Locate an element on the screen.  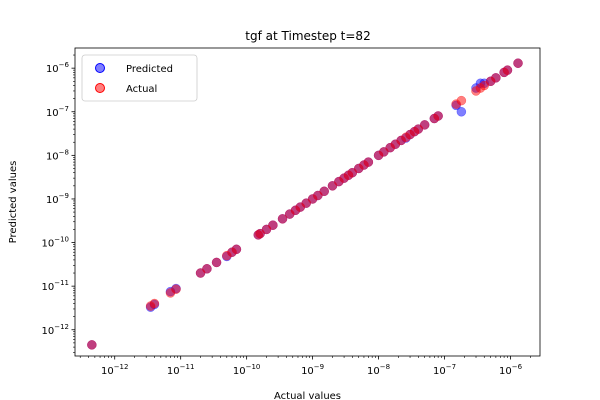
legend-label-actual: Actual is located at coordinates (141, 89).